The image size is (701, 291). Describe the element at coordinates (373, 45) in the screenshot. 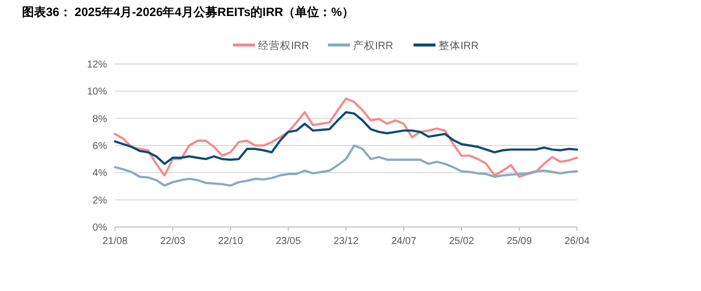

I see `legend-label: 产权IRR` at that location.